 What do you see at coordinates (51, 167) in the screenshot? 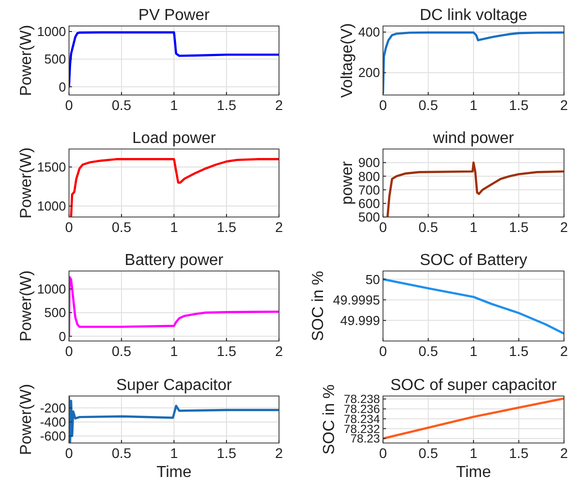
I see `y-tick-label: 1500` at bounding box center [51, 167].